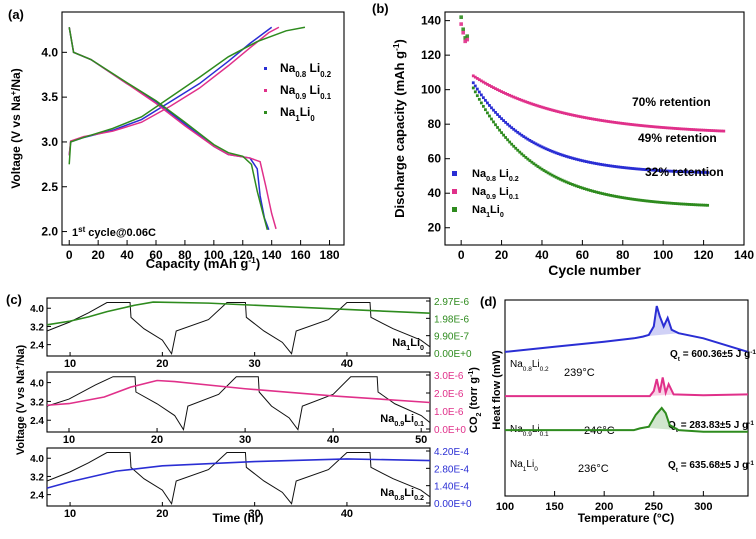 This screenshot has height=539, width=756. I want to click on panel-c-row-frame, so click(238, 327).